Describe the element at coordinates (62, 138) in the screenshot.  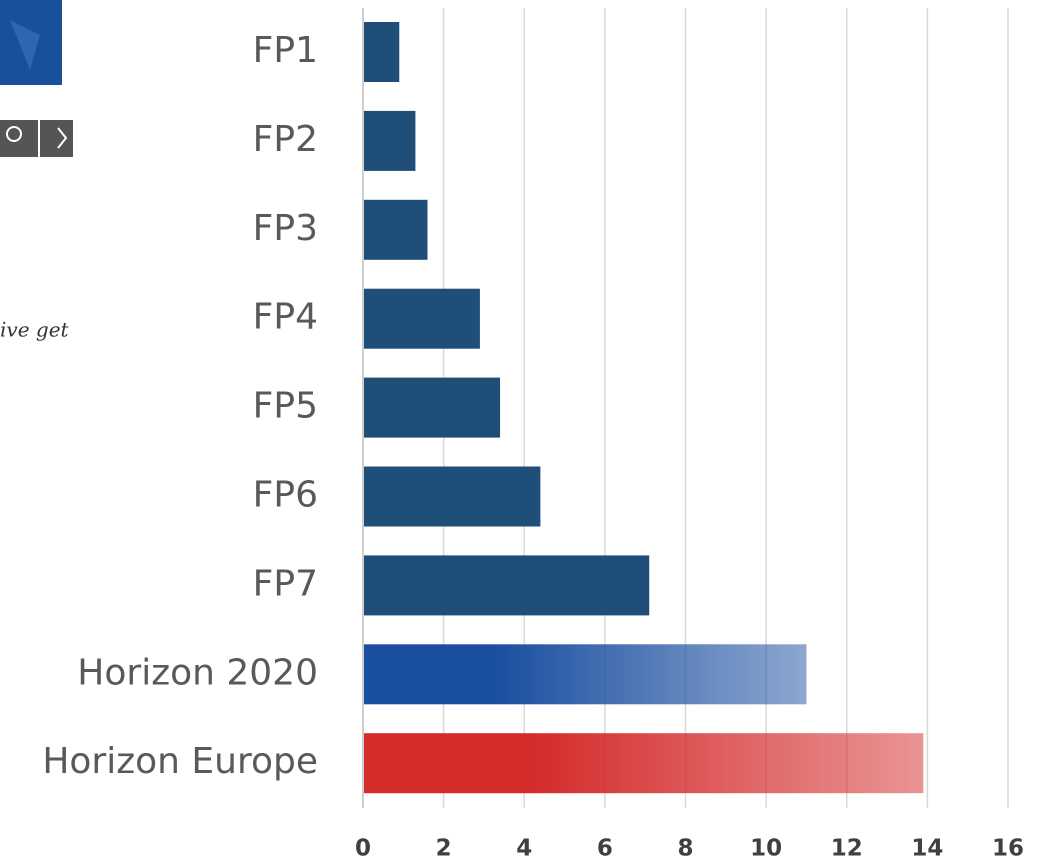
I see `mail-icon` at that location.